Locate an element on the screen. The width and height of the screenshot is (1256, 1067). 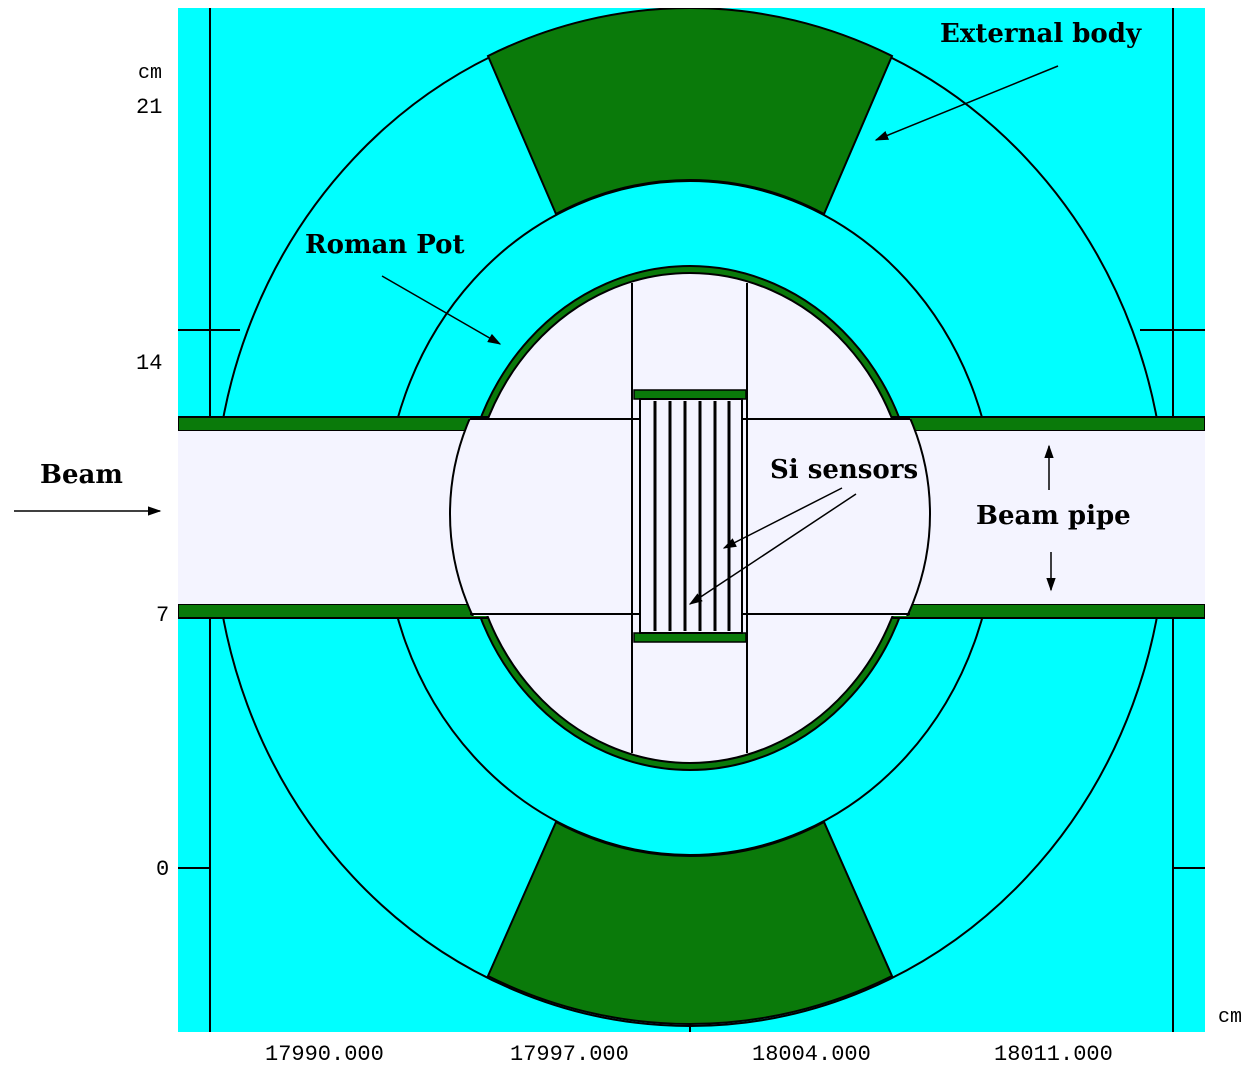
x-axis-unit: cm is located at coordinates (1230, 1017).